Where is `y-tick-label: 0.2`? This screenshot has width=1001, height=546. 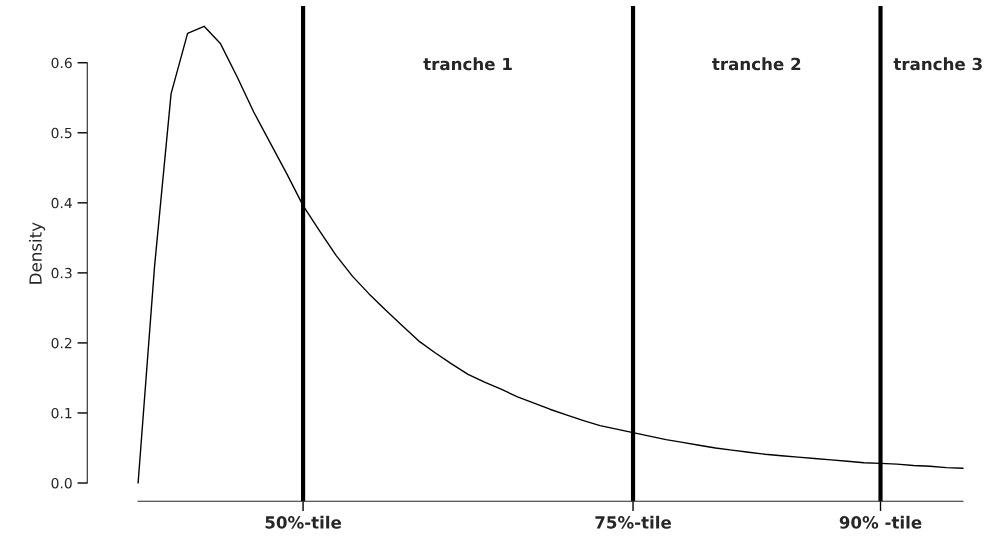
y-tick-label: 0.2 is located at coordinates (61, 343).